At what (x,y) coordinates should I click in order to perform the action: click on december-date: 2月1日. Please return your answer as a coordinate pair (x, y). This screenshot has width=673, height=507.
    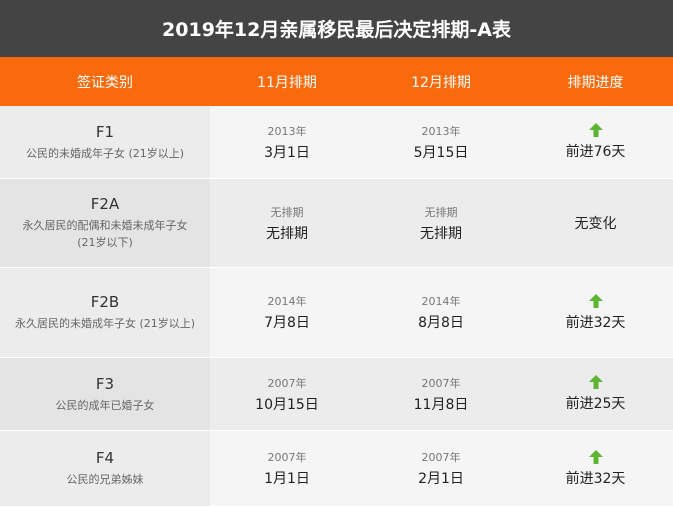
    Looking at the image, I should click on (441, 479).